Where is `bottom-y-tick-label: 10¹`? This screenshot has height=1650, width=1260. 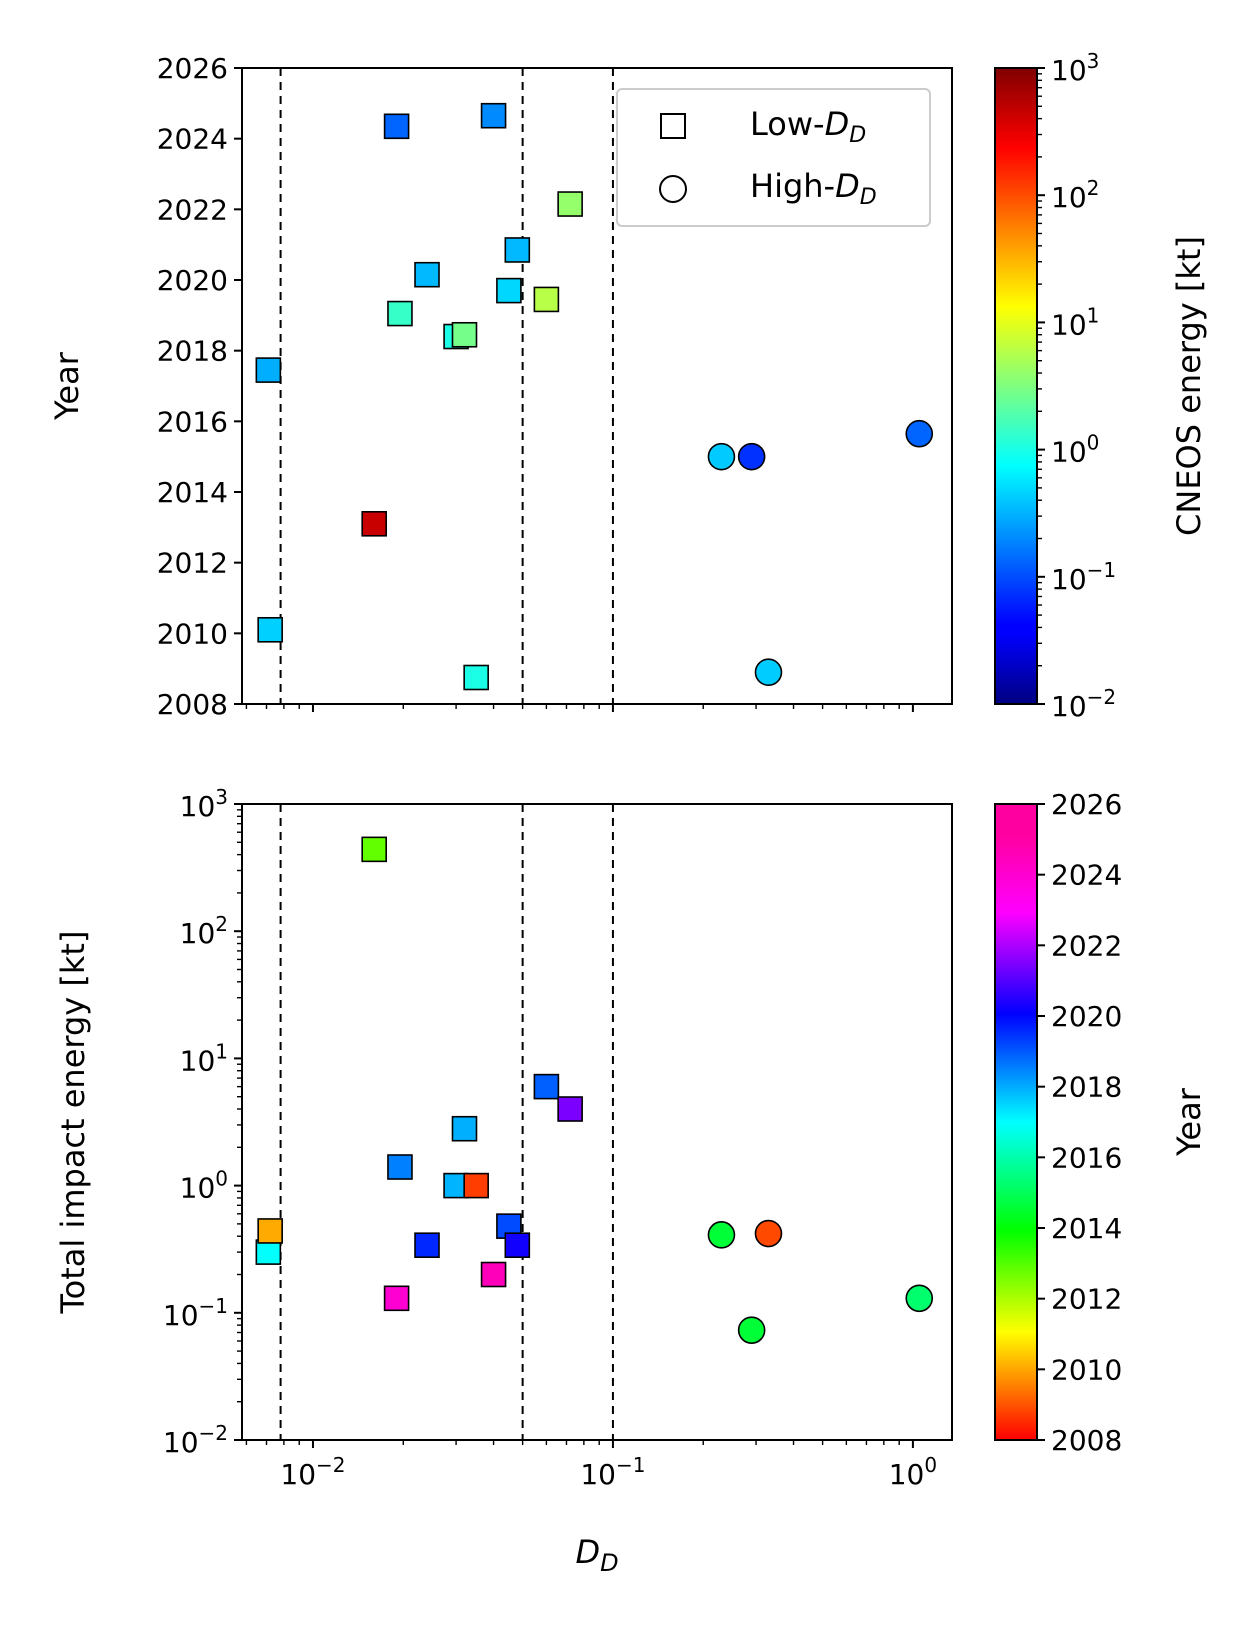
bottom-y-tick-label: 10¹ is located at coordinates (204, 1058).